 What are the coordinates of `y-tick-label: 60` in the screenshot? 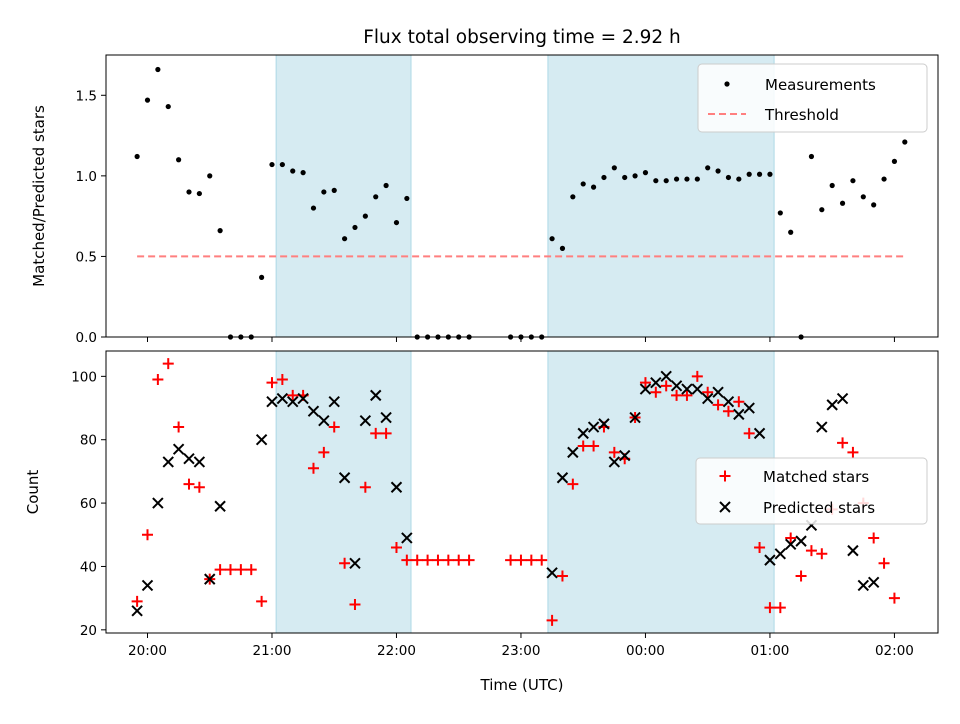 It's located at (88, 504).